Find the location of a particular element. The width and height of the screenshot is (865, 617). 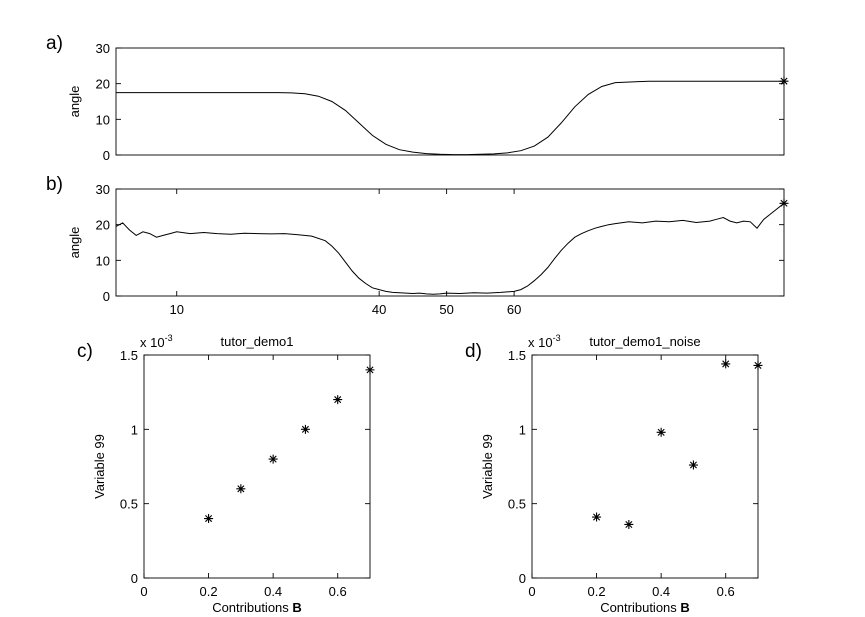

x-tick-label: 60 is located at coordinates (514, 309).